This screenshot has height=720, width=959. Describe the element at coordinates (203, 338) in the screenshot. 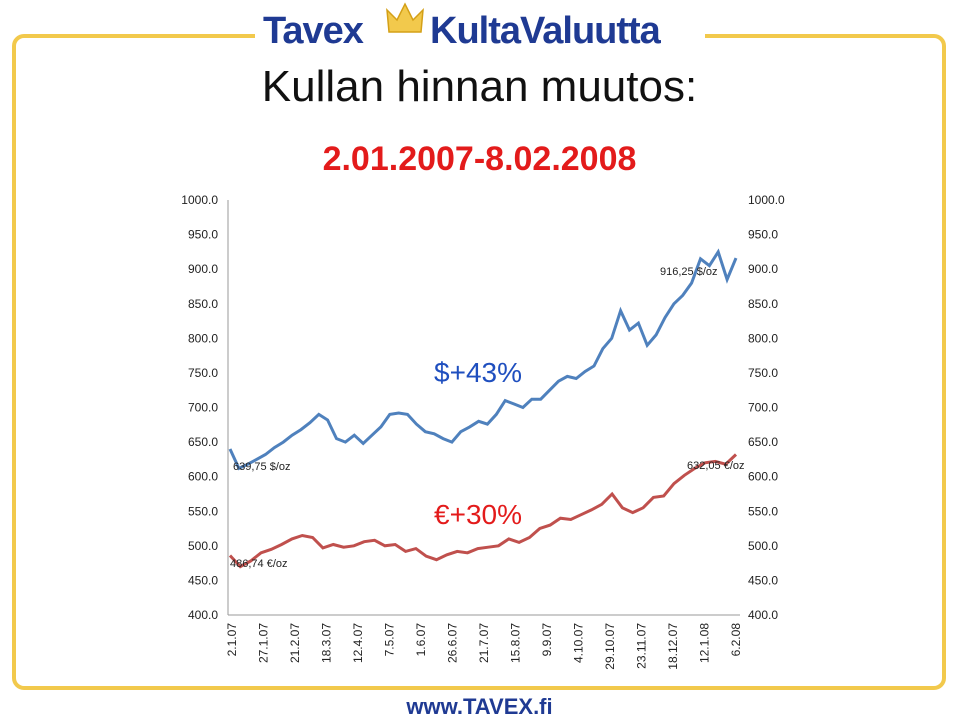

I see `y-tick-label-left: 800.0` at that location.